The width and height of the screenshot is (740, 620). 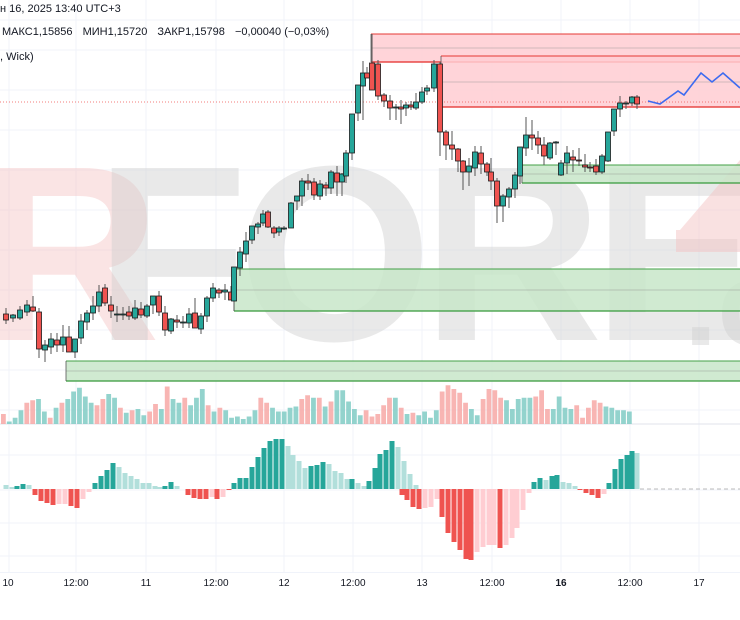 What do you see at coordinates (191, 32) in the screenshot?
I see `ohlc-close: ЗАКР1,15798` at bounding box center [191, 32].